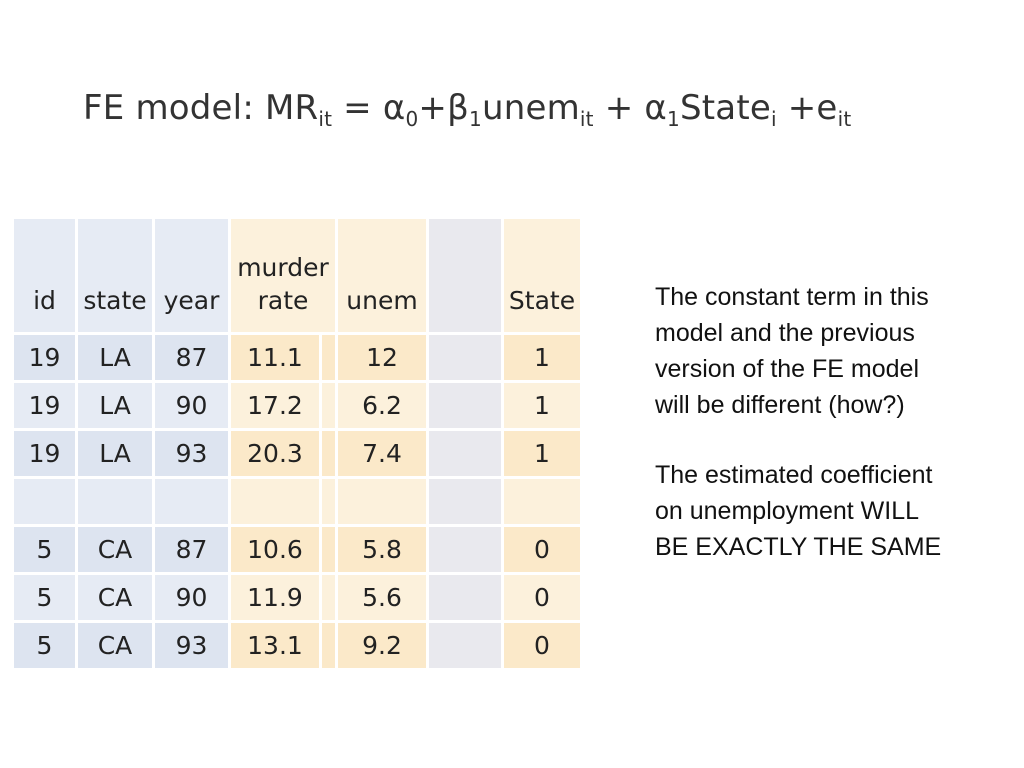  I want to click on table-row: 5 CA 93 13.1 9.2 0, so click(298, 647).